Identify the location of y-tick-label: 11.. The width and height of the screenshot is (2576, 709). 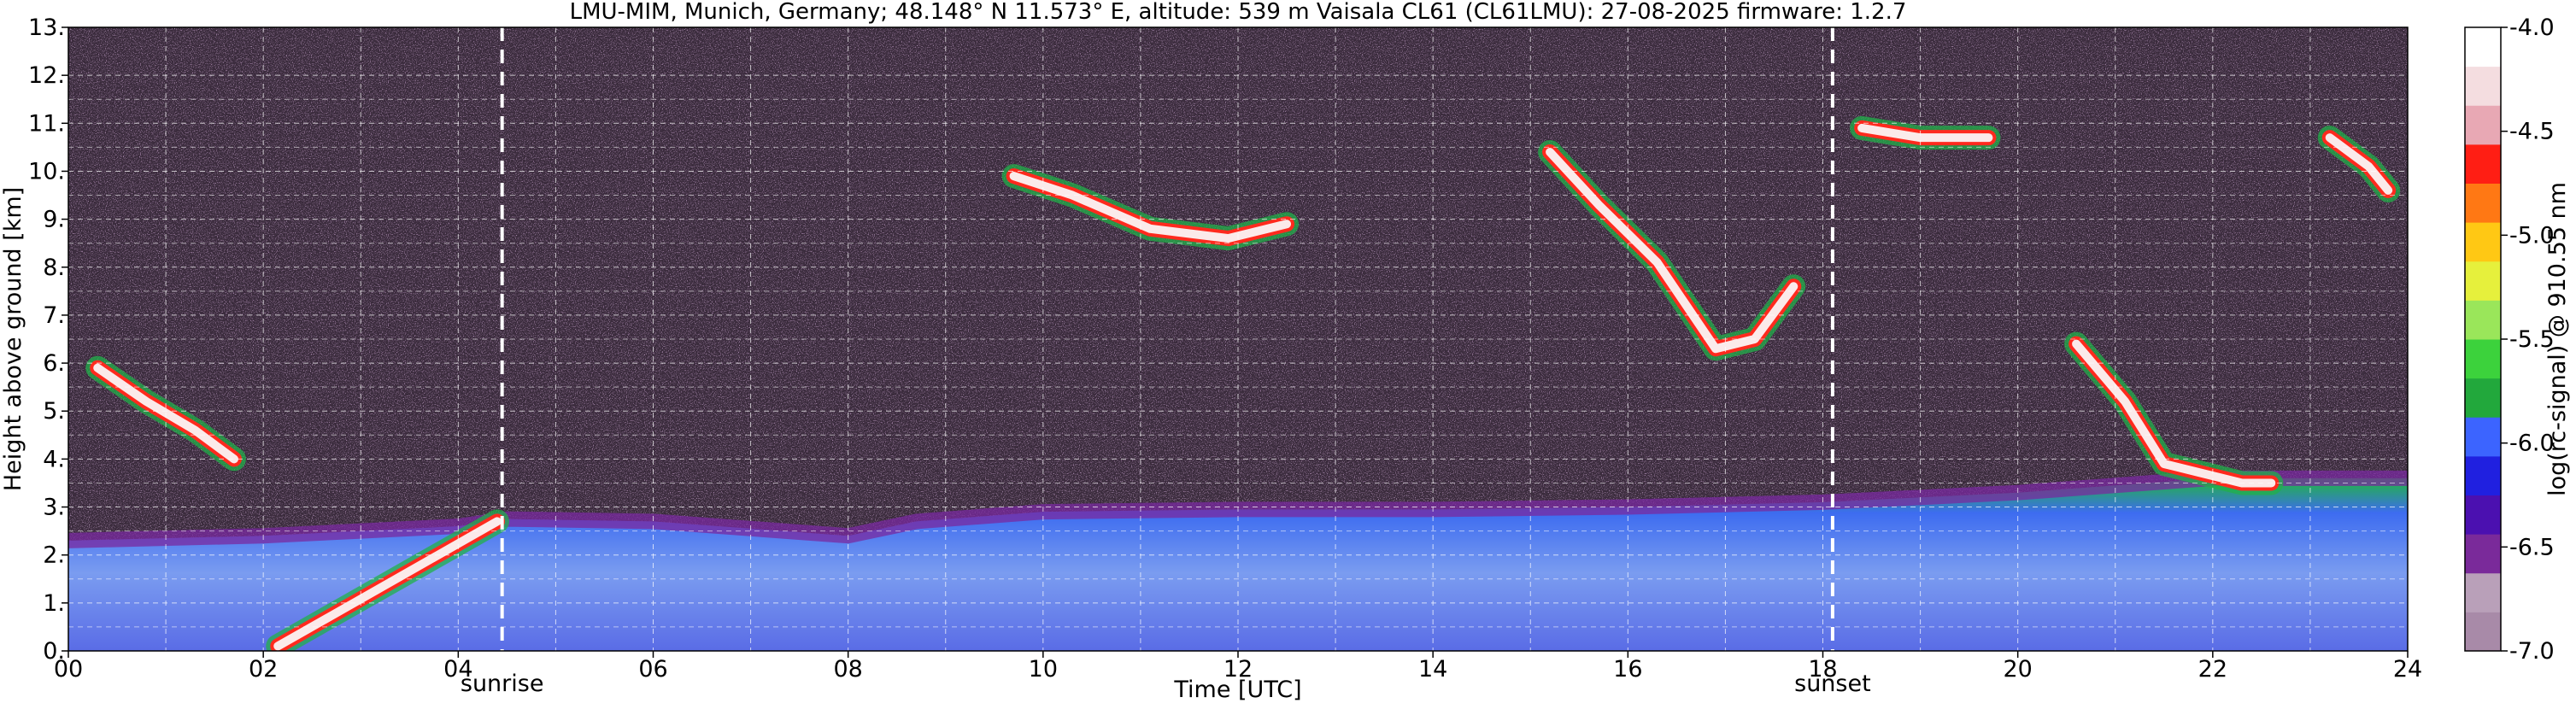
(46, 123).